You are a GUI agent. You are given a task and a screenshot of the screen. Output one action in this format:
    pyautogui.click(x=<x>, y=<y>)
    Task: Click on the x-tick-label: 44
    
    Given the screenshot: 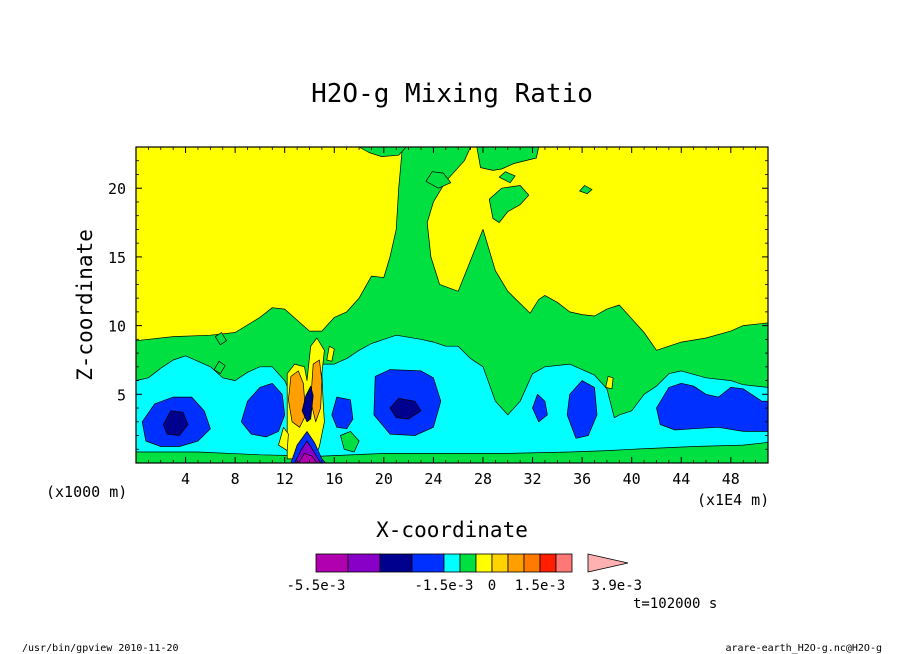 What is the action you would take?
    pyautogui.click(x=681, y=479)
    